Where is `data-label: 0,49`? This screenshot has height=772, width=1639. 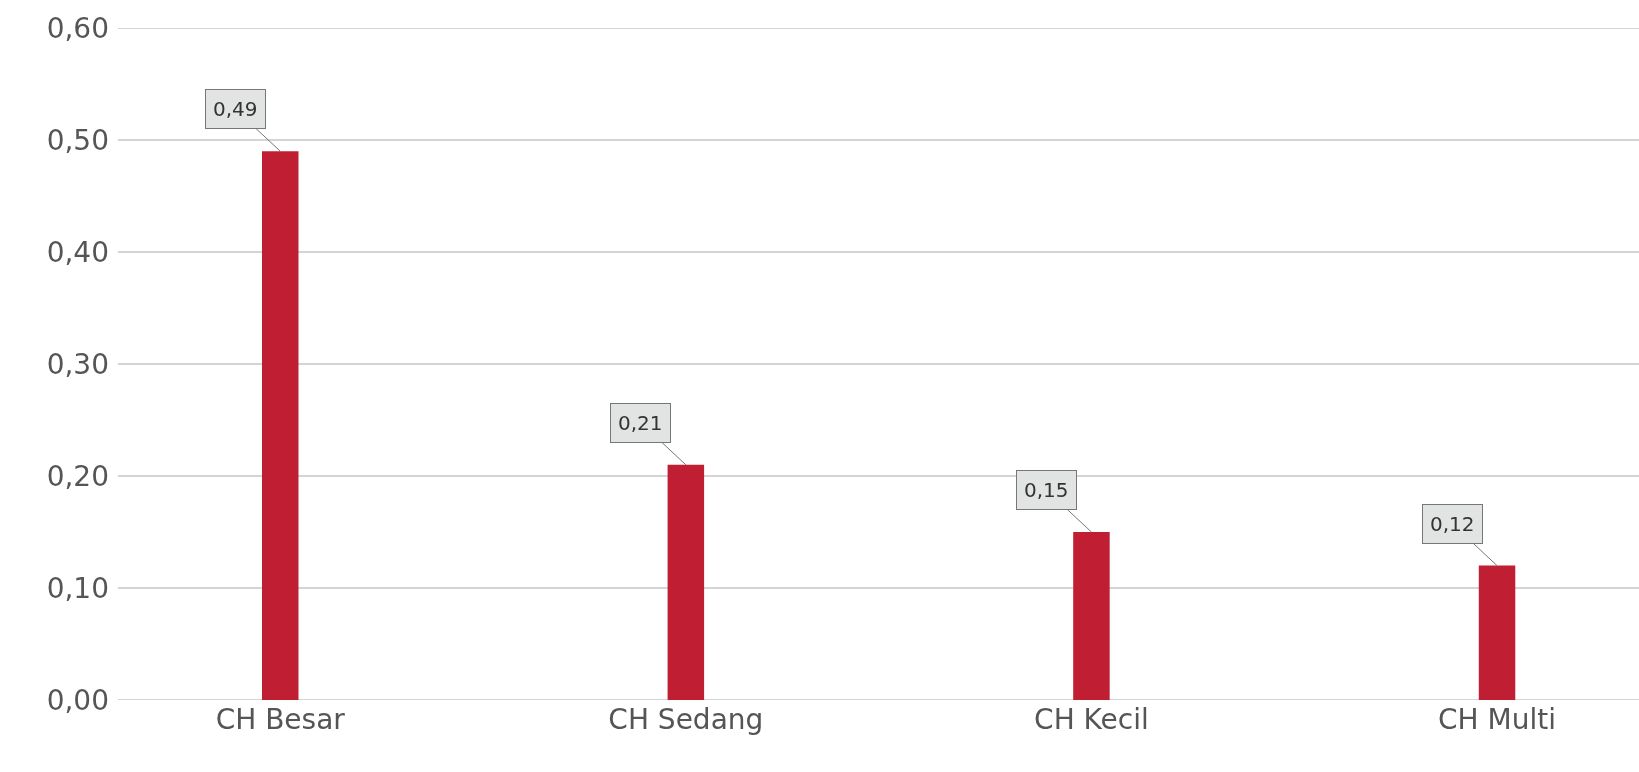 data-label: 0,49 is located at coordinates (235, 109).